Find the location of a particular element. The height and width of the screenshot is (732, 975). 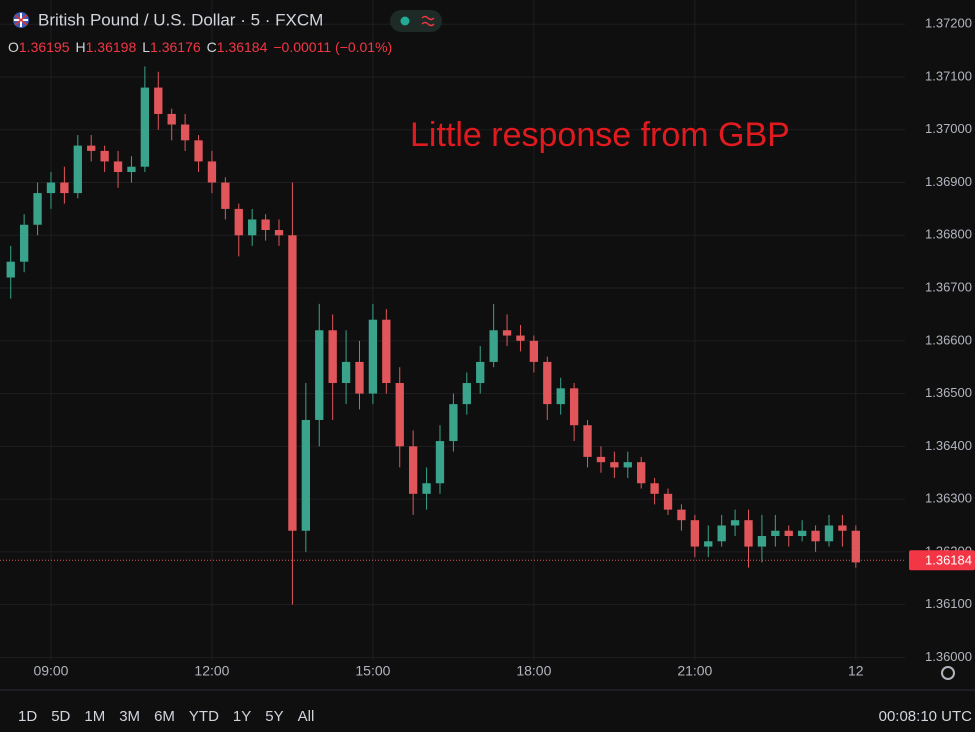

market-open-dot is located at coordinates (405, 21).